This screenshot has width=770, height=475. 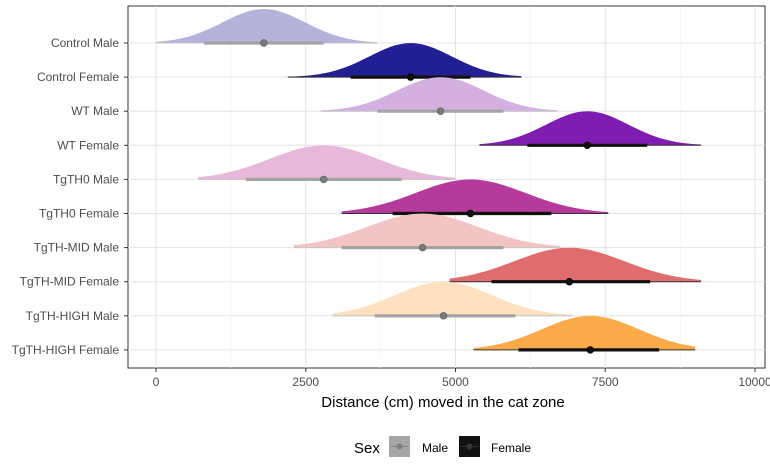 I want to click on y-tick-label: TgTH-MID Male, so click(x=77, y=248).